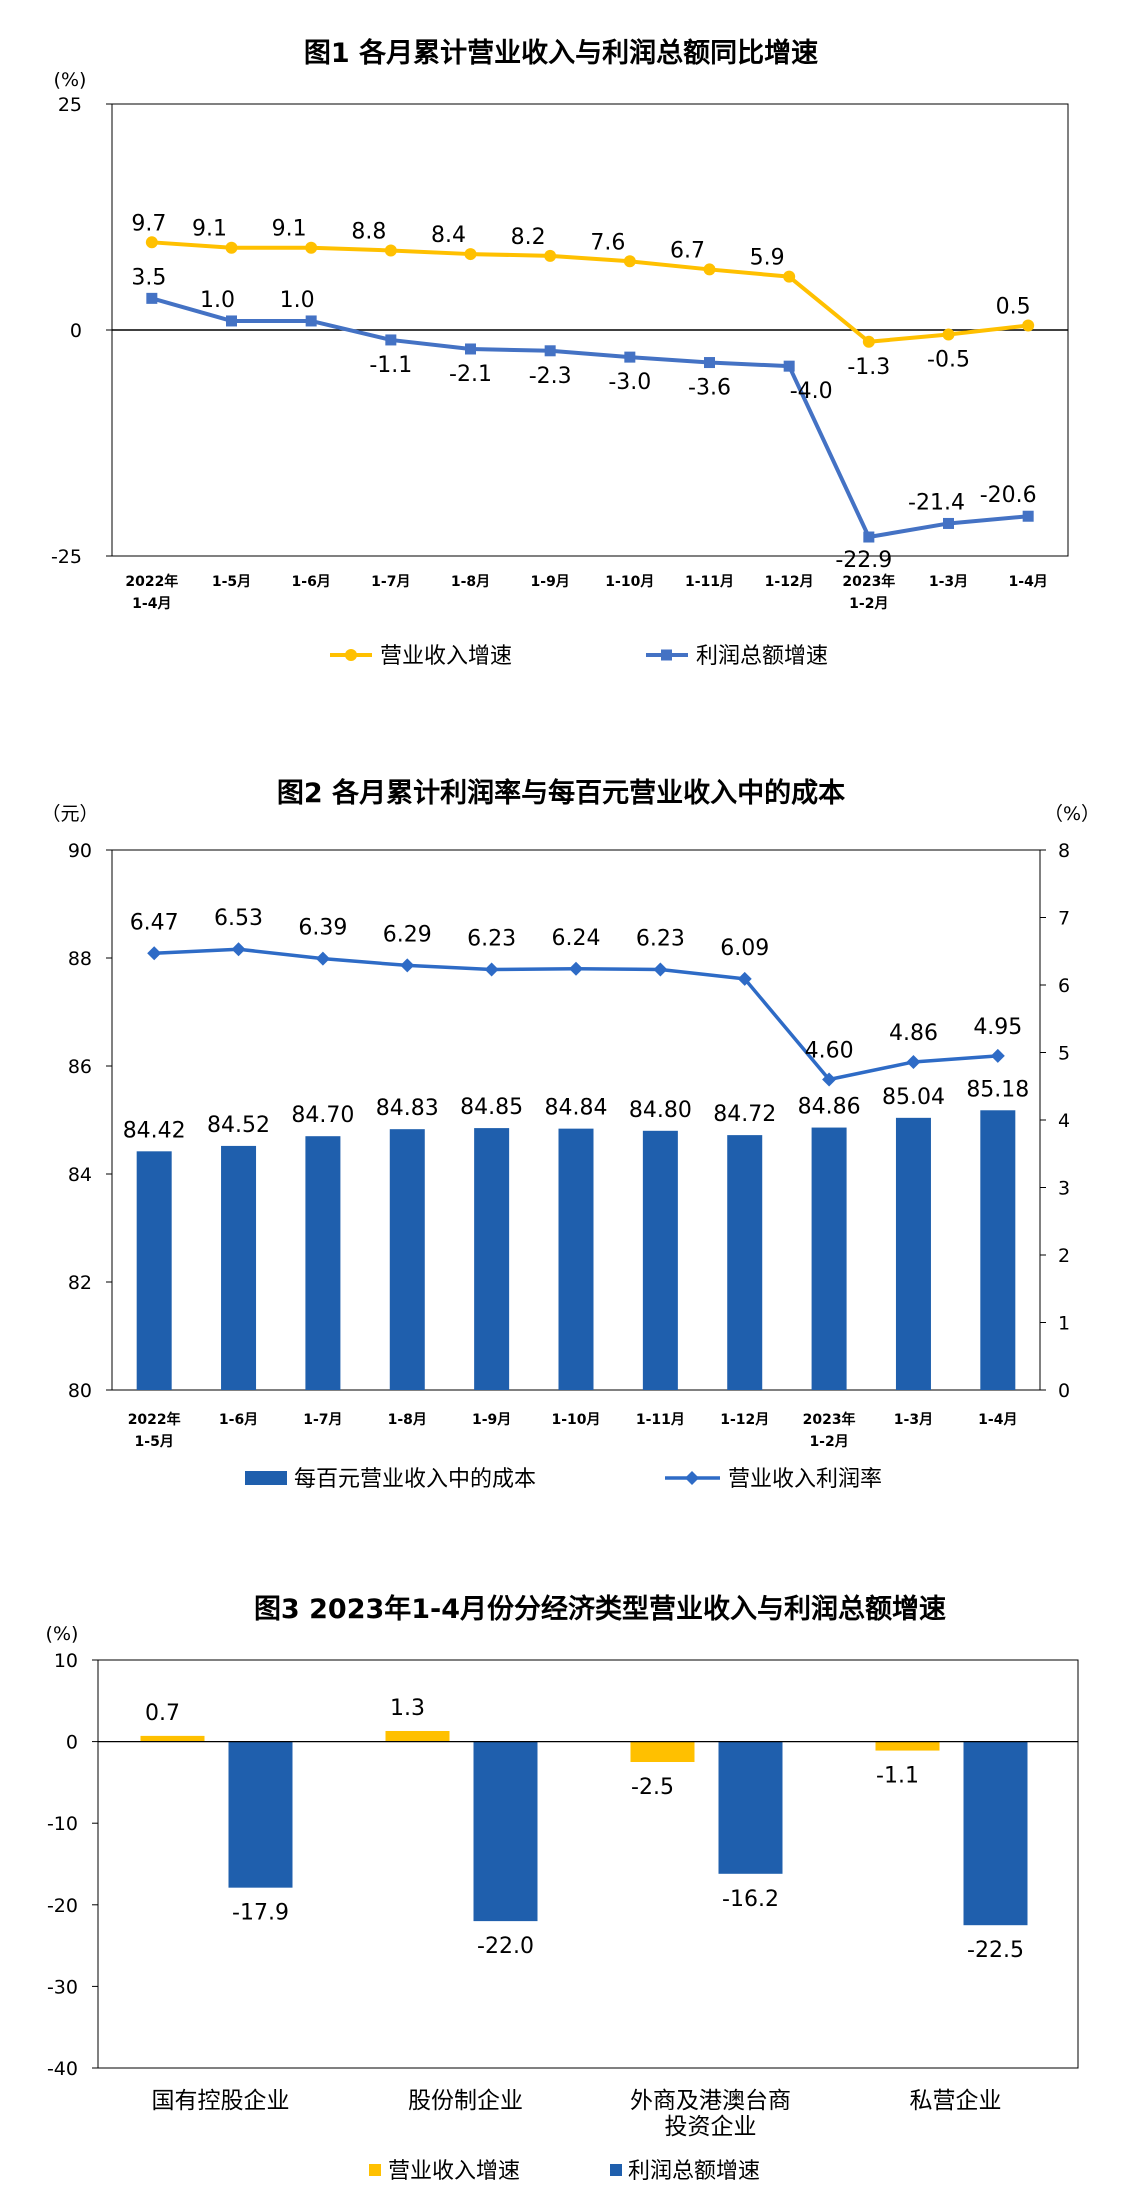  What do you see at coordinates (1013, 306) in the screenshot?
I see `chart-1-data-label: 0.5` at bounding box center [1013, 306].